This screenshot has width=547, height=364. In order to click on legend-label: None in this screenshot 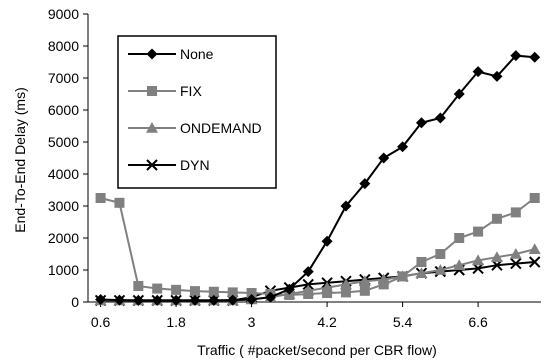, I will do `click(197, 54)`.